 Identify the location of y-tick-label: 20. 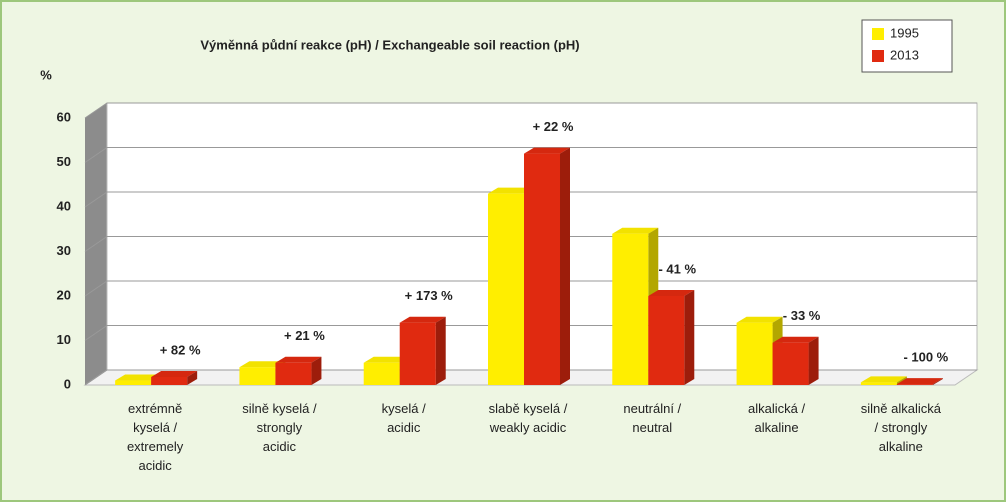
(64, 294).